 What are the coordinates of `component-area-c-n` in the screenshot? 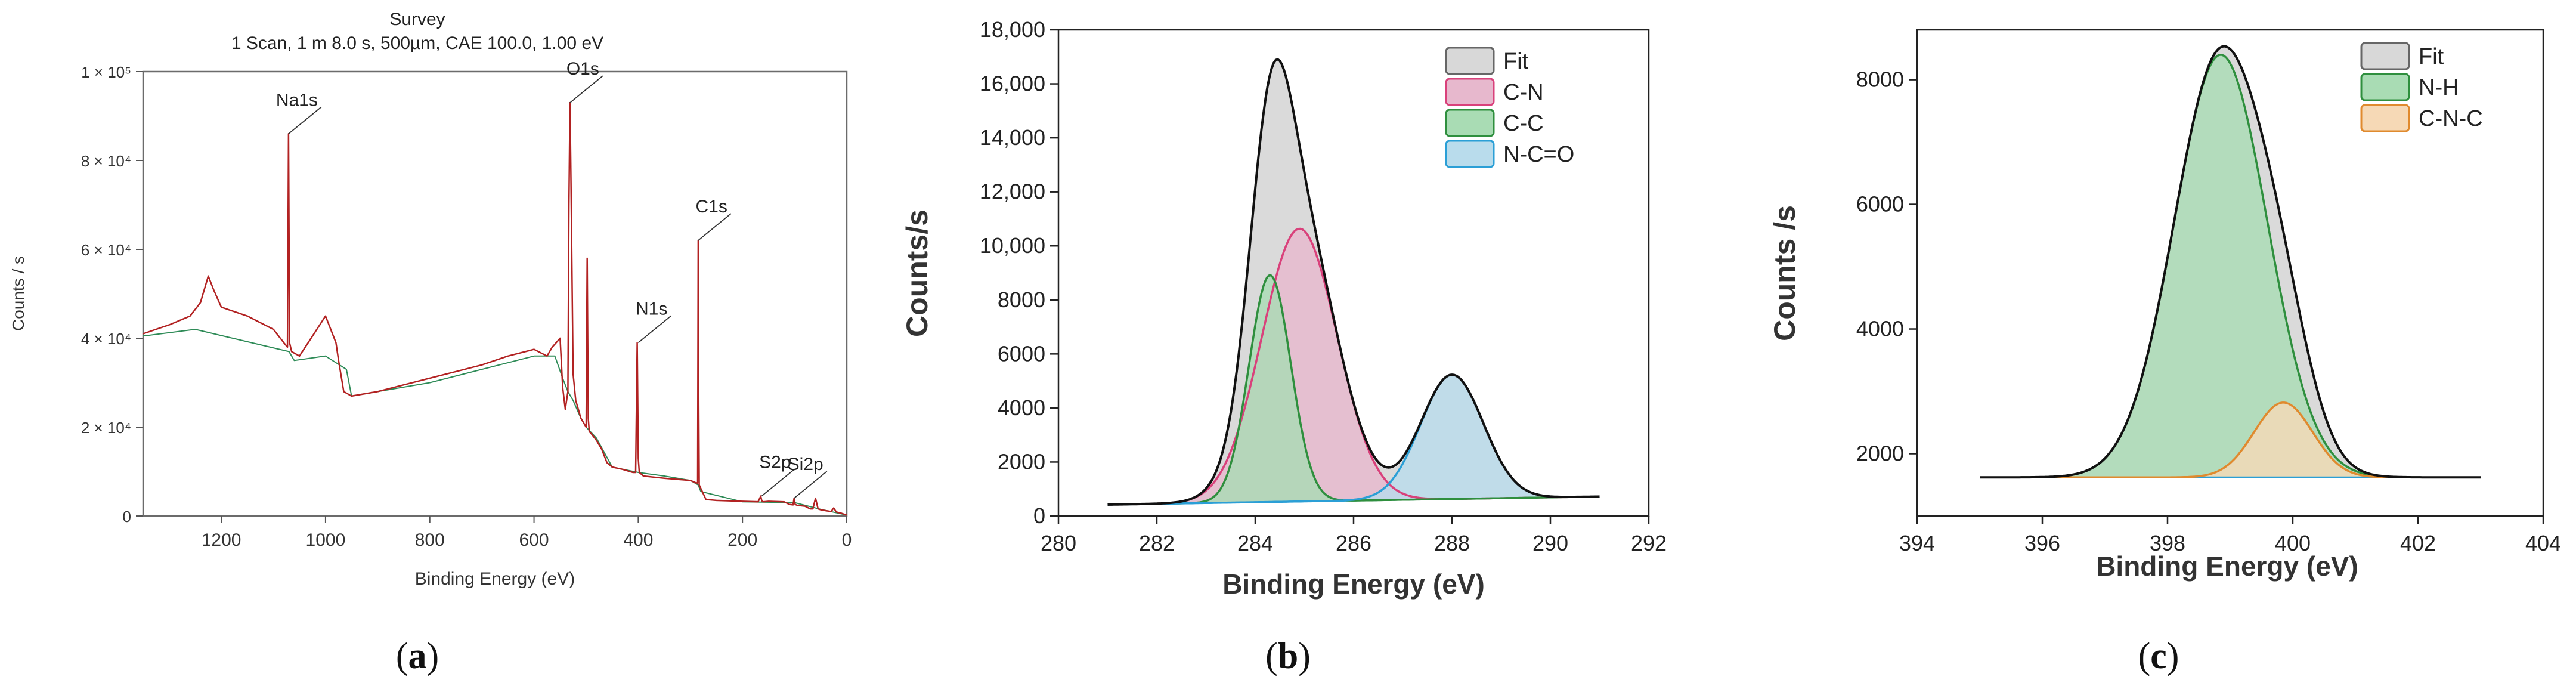 It's located at (1353, 367).